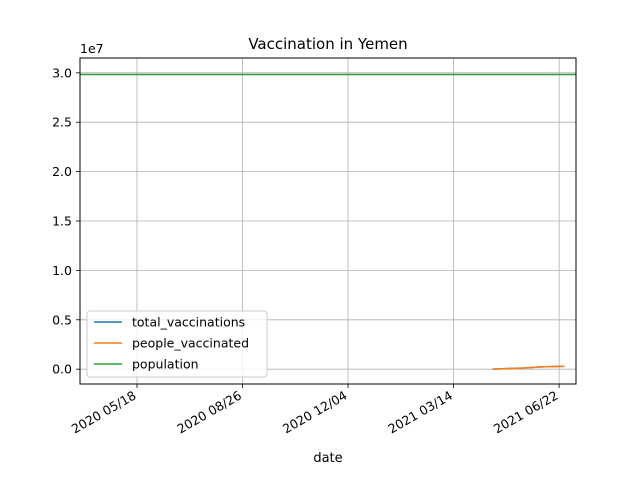 This screenshot has height=480, width=640. Describe the element at coordinates (327, 44) in the screenshot. I see `chart-title: Vaccination in Yemen` at that location.